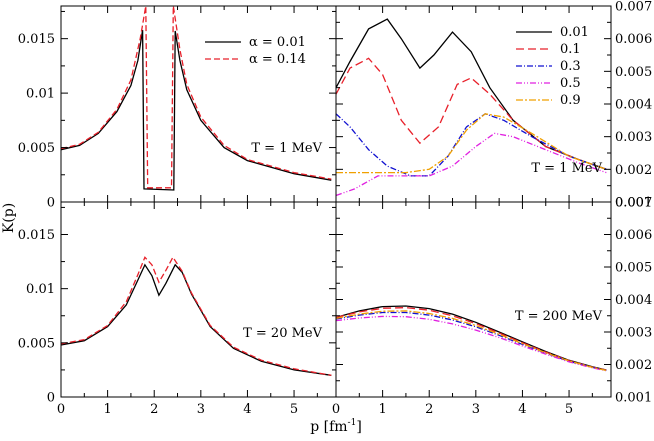  Describe the element at coordinates (9, 218) in the screenshot. I see `y-axis-label: K(p)` at that location.